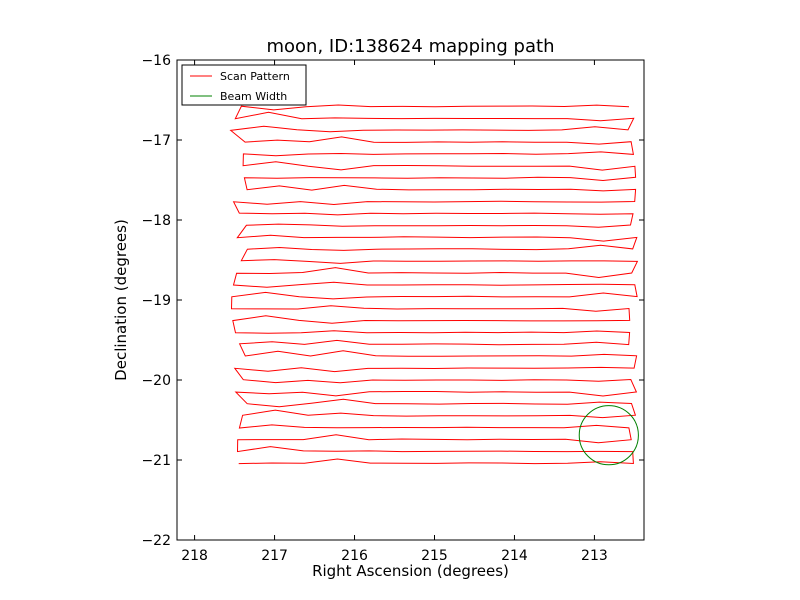 The image size is (800, 600). I want to click on y-tick-label: −16, so click(156, 61).